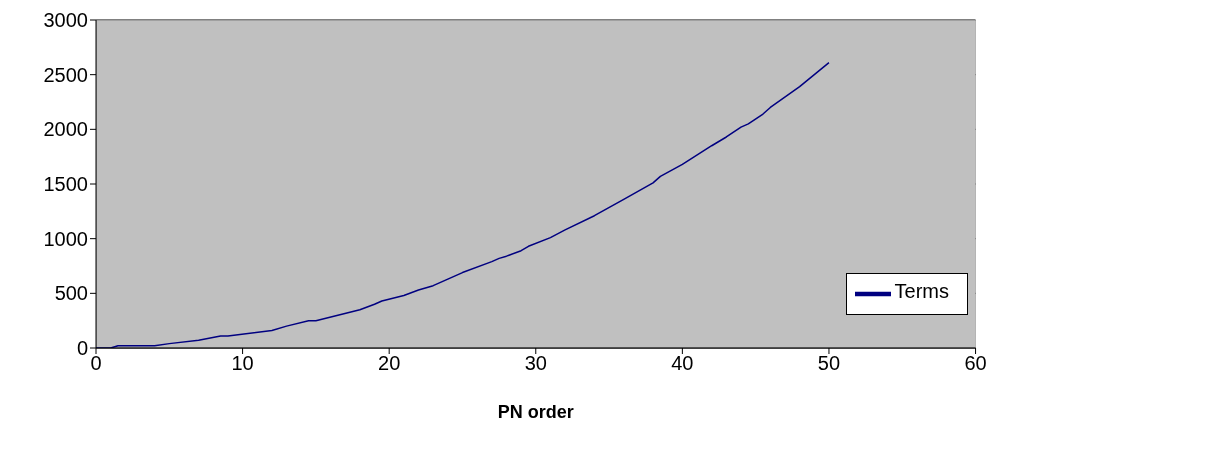 This screenshot has width=1212, height=454. Describe the element at coordinates (389, 363) in the screenshot. I see `x-tick-label: 20` at that location.